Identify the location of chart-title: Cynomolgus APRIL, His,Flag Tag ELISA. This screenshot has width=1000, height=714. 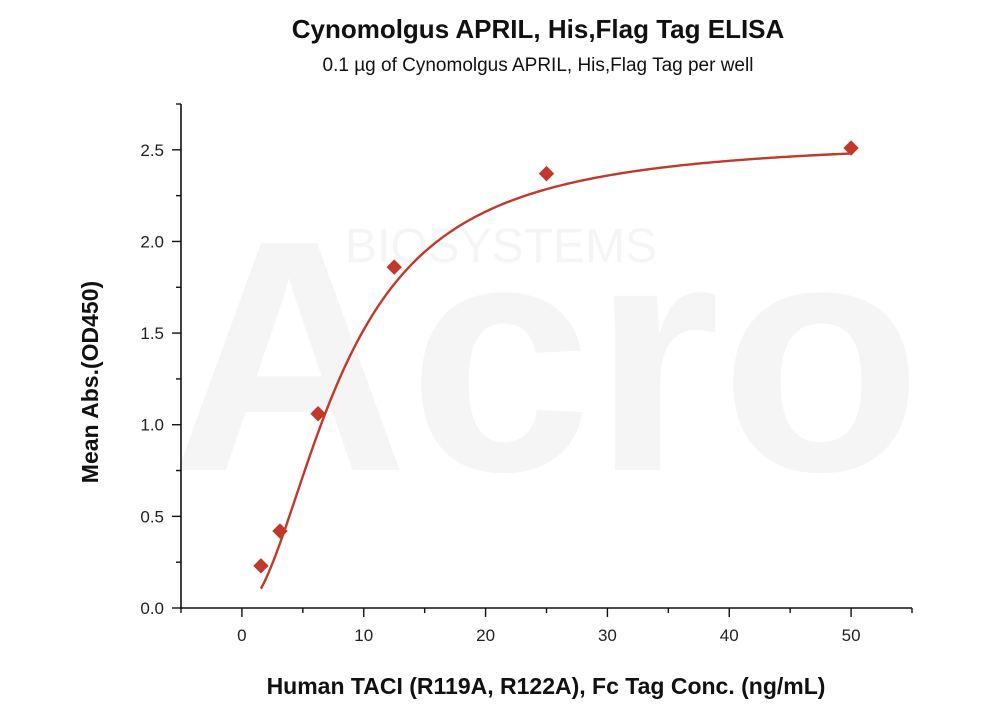
(538, 29).